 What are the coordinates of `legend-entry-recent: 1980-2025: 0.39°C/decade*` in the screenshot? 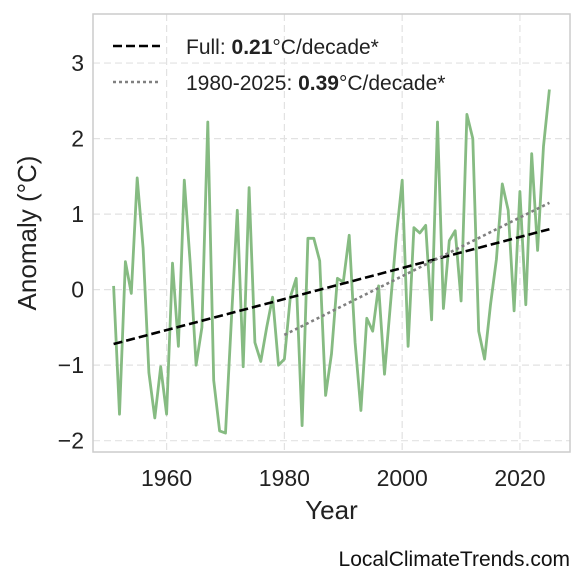 It's located at (315, 83).